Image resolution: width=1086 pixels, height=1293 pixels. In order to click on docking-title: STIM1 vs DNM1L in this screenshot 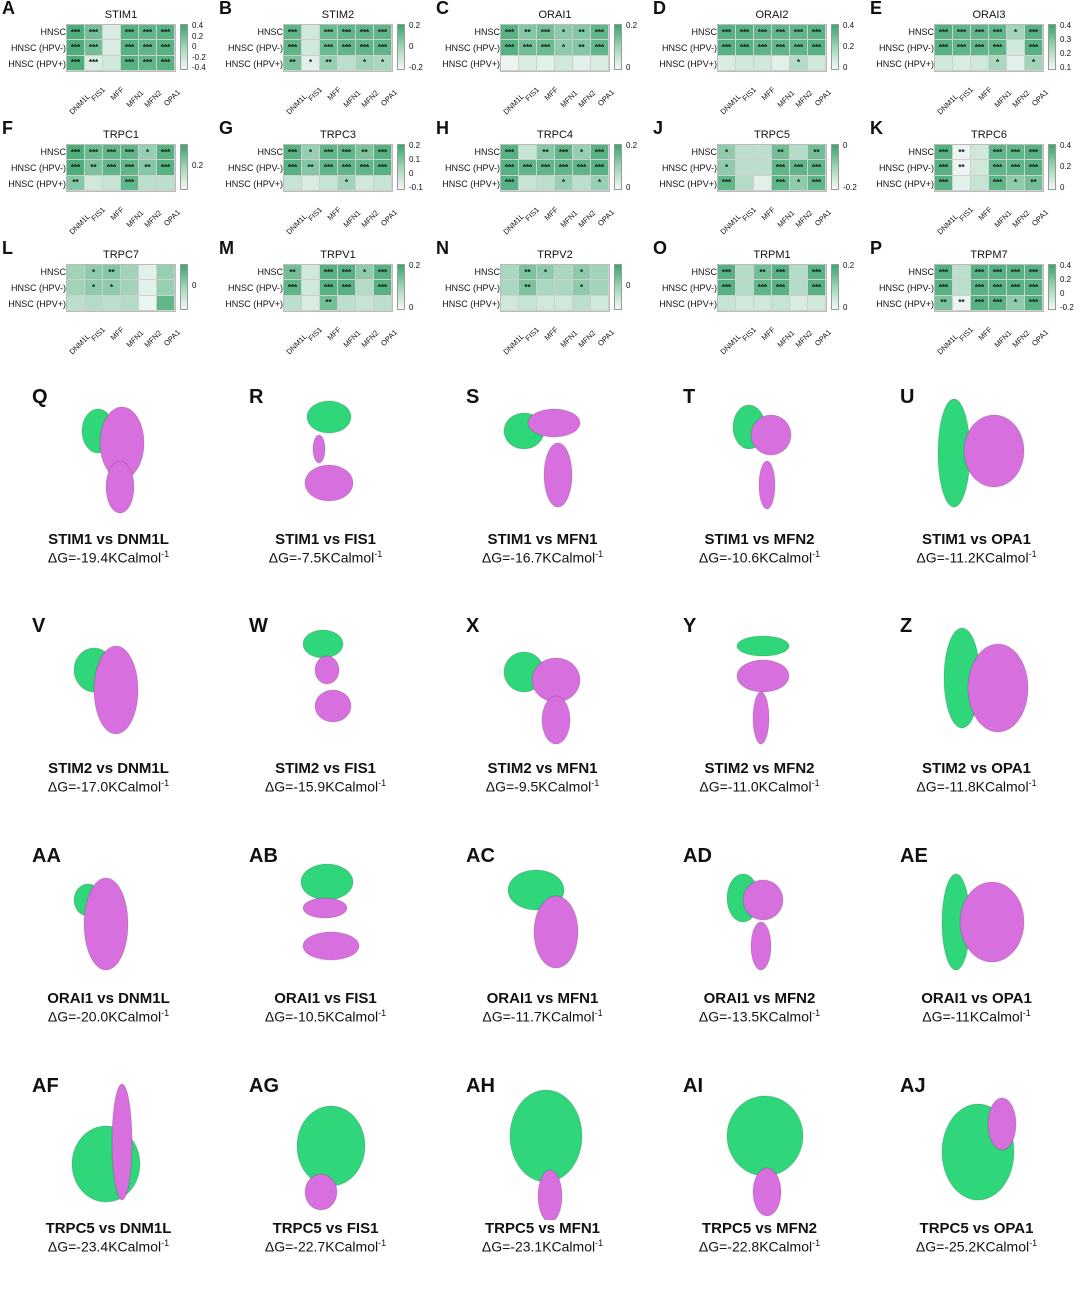, I will do `click(108, 539)`.